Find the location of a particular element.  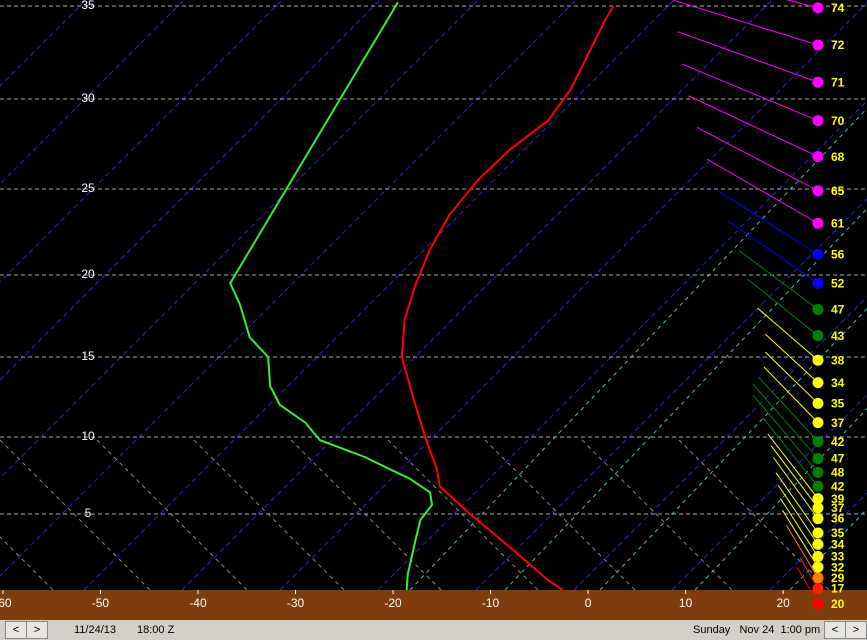

wind-speed-label: 70 is located at coordinates (838, 121).